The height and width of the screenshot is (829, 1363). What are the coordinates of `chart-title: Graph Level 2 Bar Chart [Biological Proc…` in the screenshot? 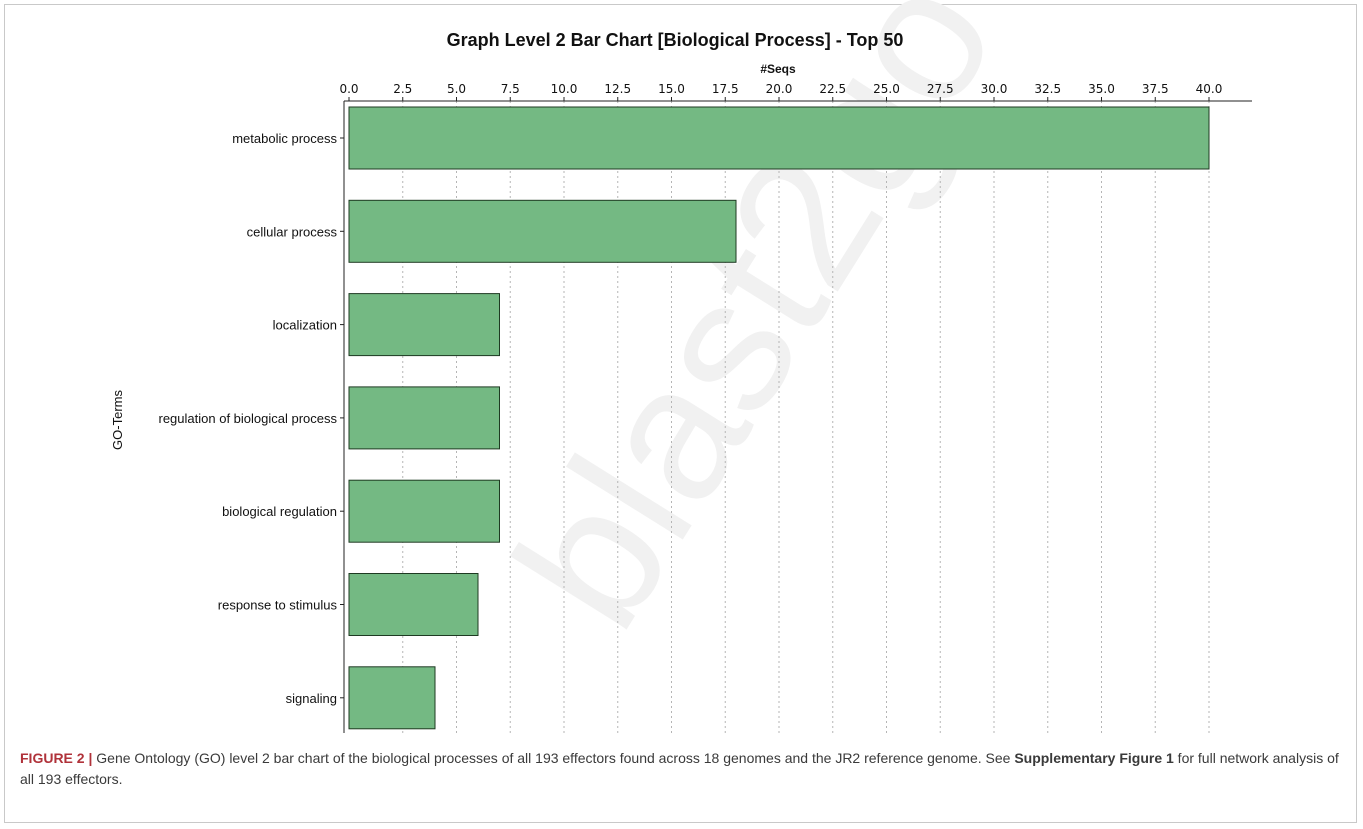 It's located at (675, 40).